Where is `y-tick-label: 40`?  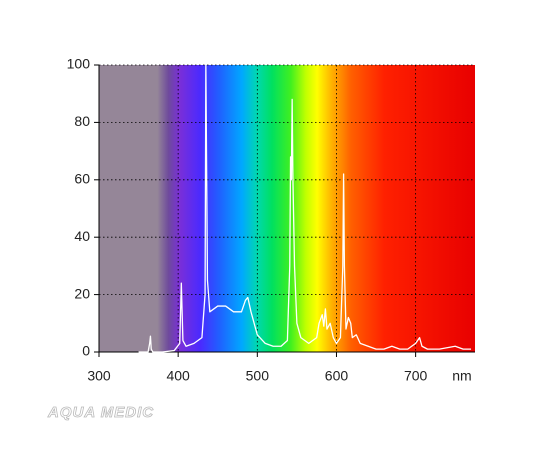 y-tick-label: 40 is located at coordinates (82, 236).